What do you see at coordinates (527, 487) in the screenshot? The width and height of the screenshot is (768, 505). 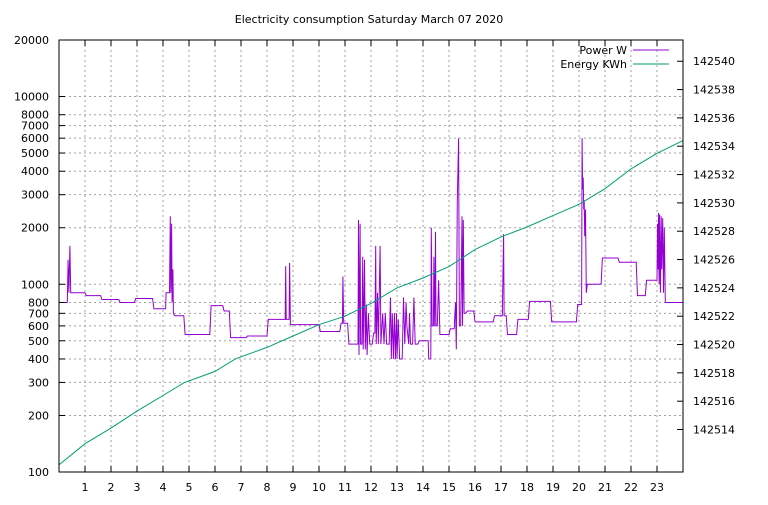 I see `x-tick-label: 18` at bounding box center [527, 487].